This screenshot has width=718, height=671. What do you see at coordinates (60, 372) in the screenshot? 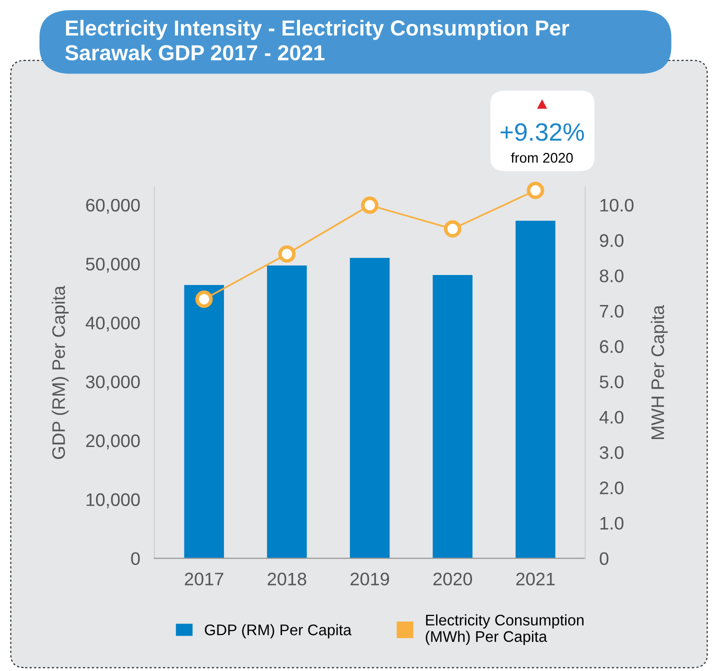
I see `y-axis-title: GDP (RM) Per Capita` at bounding box center [60, 372].